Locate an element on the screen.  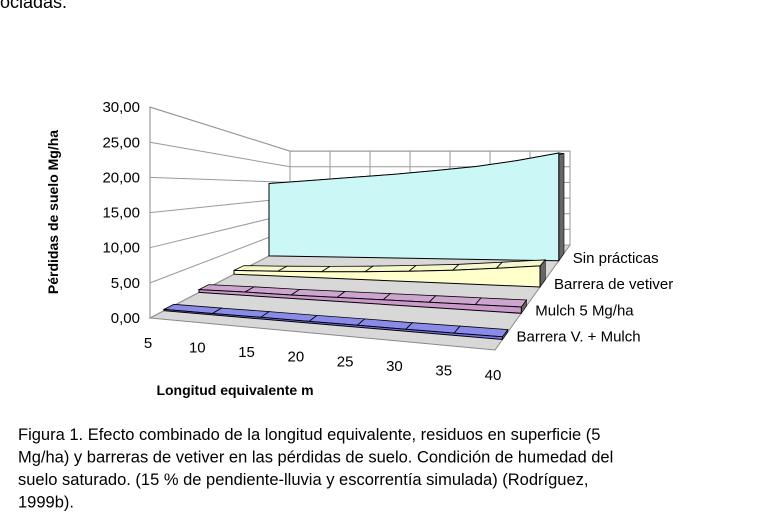
series-label: Sin prácticas is located at coordinates (616, 258).